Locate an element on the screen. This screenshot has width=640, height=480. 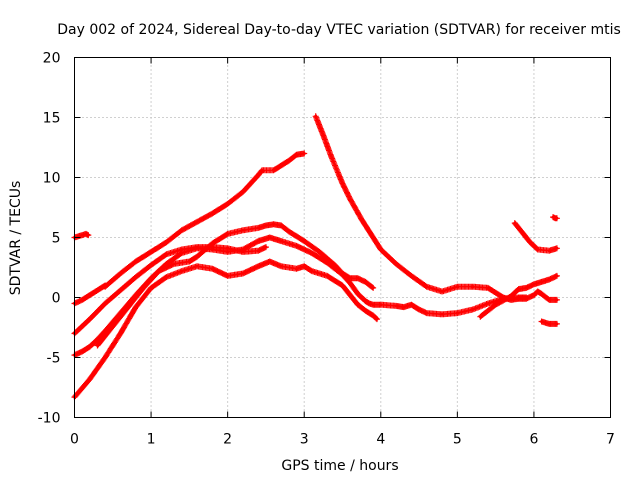
x-tick-label: 4 is located at coordinates (380, 440).